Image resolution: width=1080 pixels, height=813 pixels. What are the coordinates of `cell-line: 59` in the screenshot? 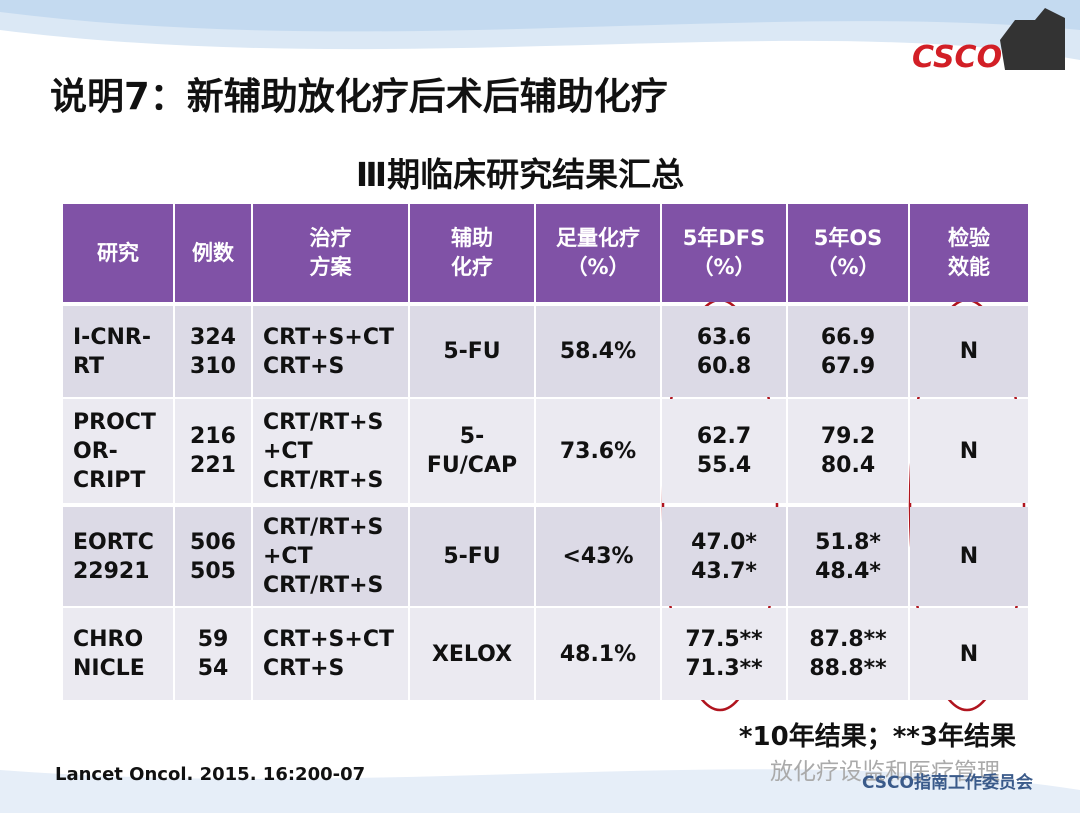 It's located at (213, 639).